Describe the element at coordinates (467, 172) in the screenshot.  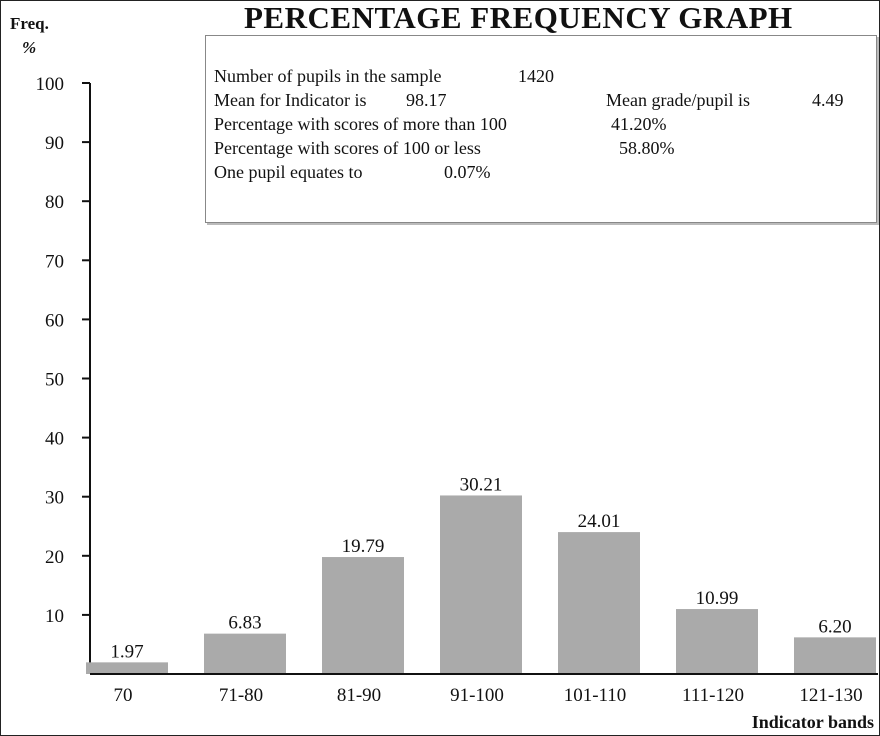
I see `pupil-value: 0.07%` at that location.